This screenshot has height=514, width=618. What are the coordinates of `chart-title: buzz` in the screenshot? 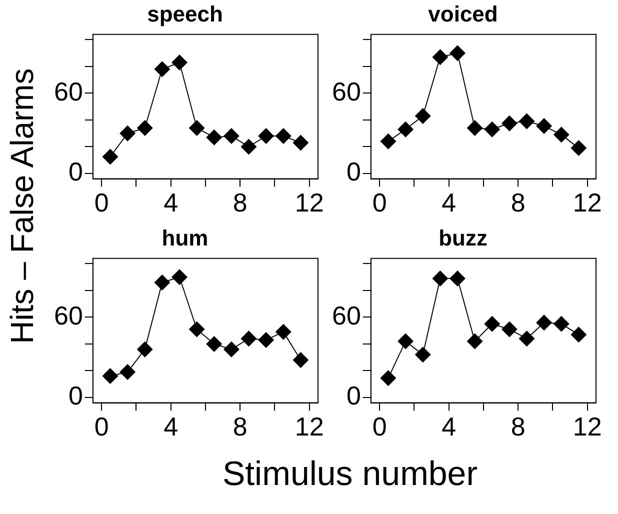 It's located at (463, 237).